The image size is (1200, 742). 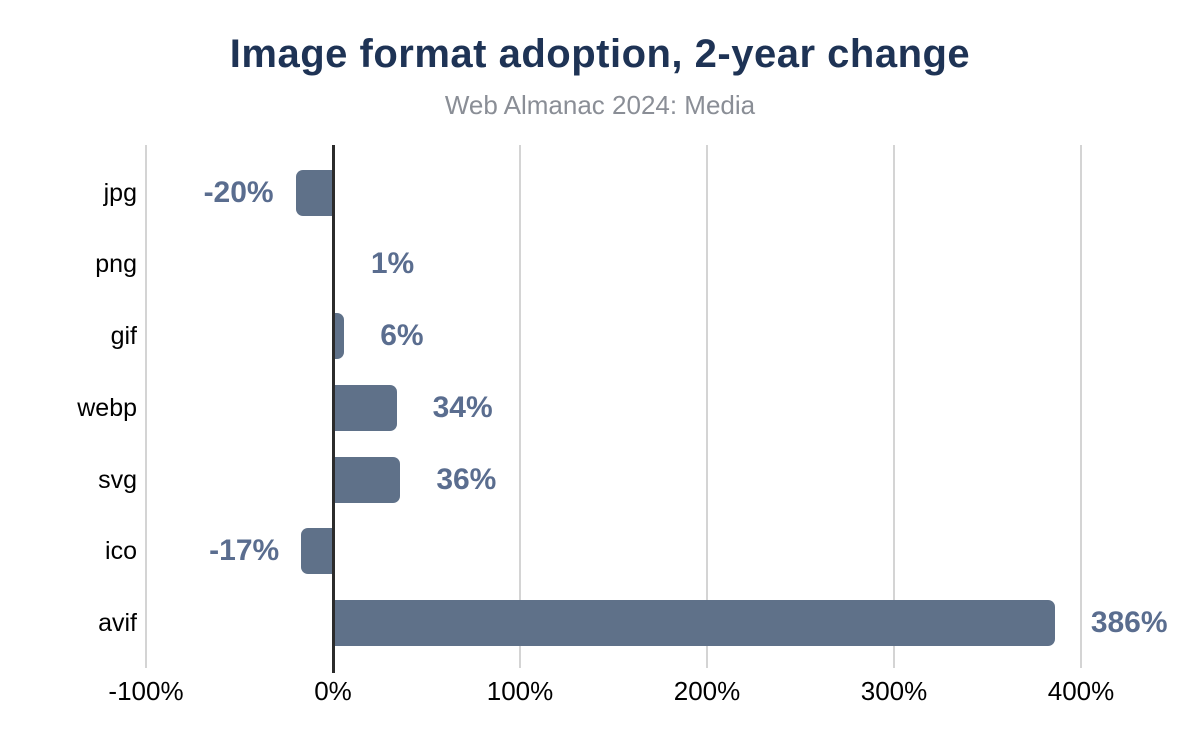 What do you see at coordinates (244, 551) in the screenshot?
I see `value-label: -17%` at bounding box center [244, 551].